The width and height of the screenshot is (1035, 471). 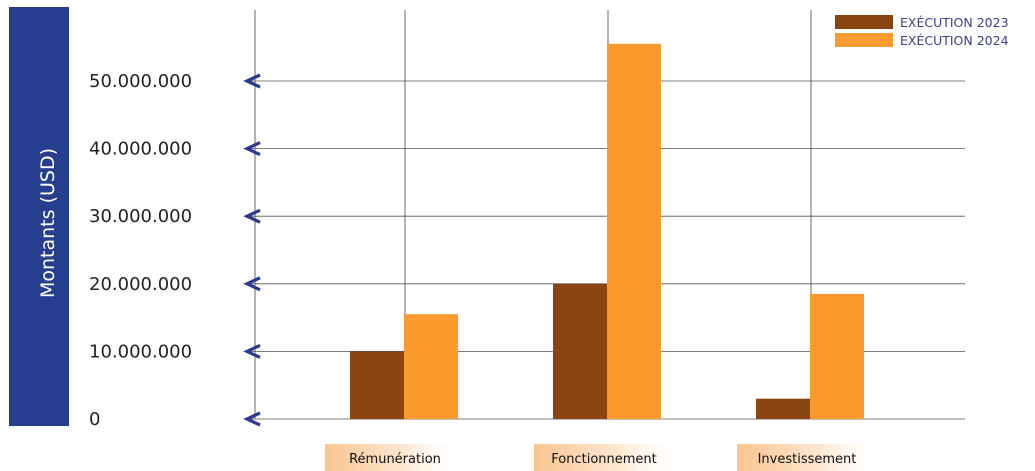 I want to click on category-label: Fonctionnement, so click(x=604, y=459).